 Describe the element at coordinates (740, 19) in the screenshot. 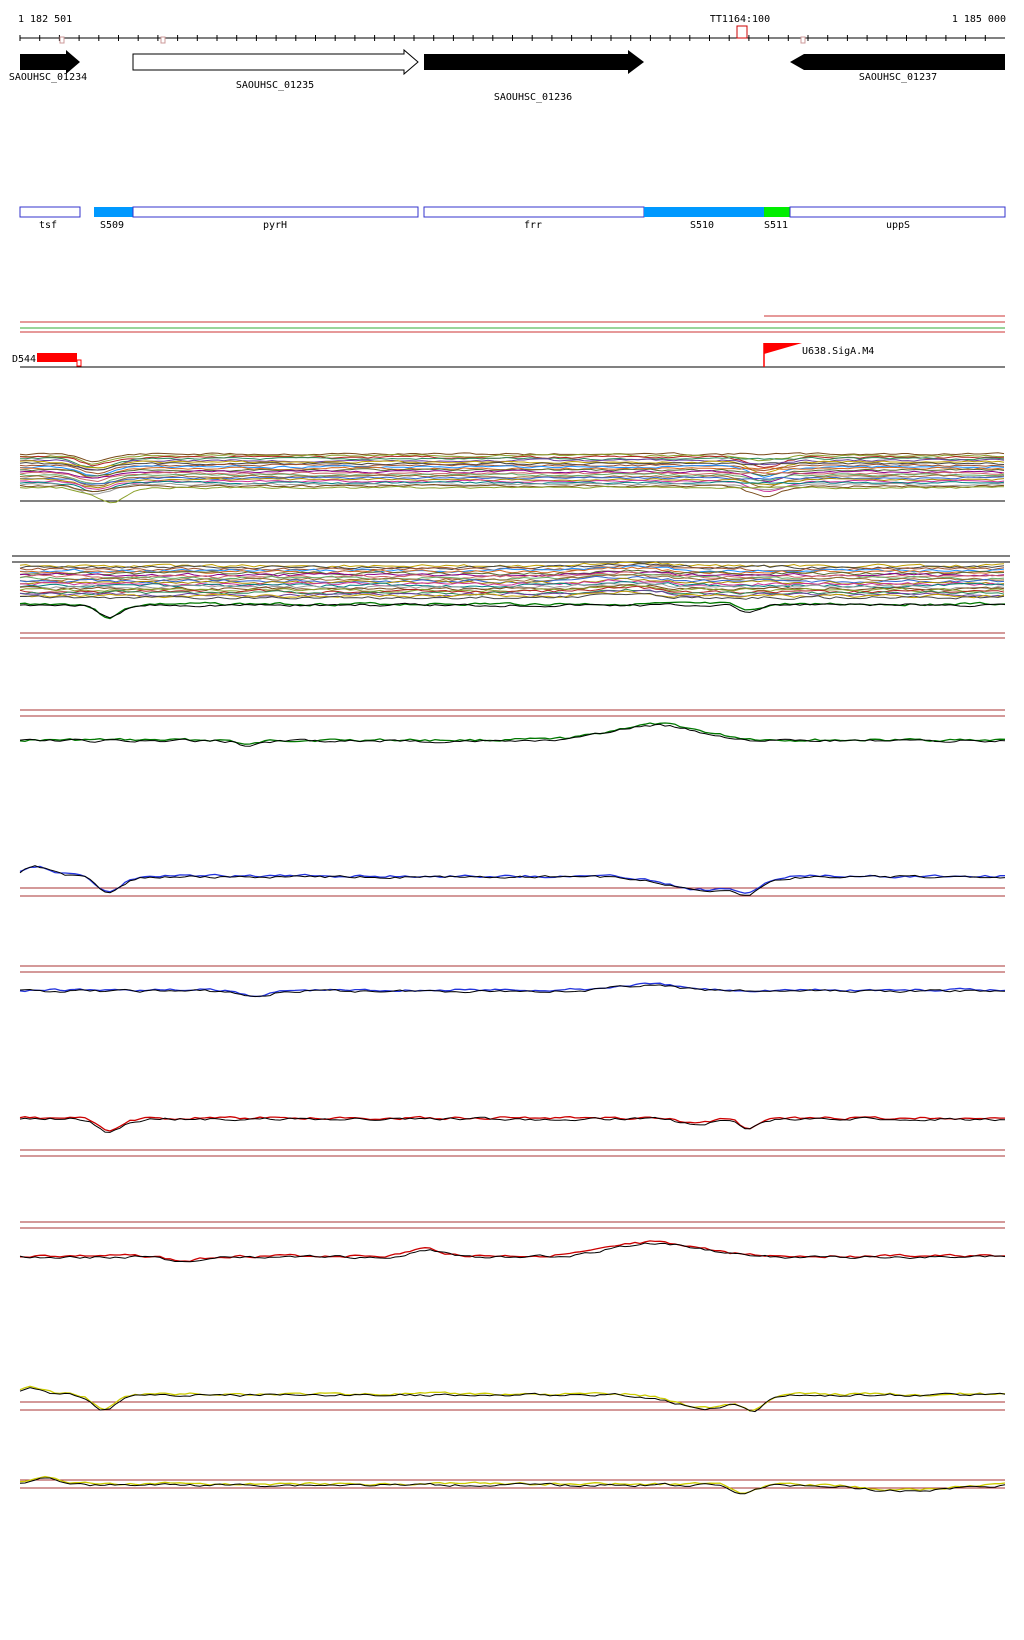

I see `terminator-label: TT1164:100` at that location.